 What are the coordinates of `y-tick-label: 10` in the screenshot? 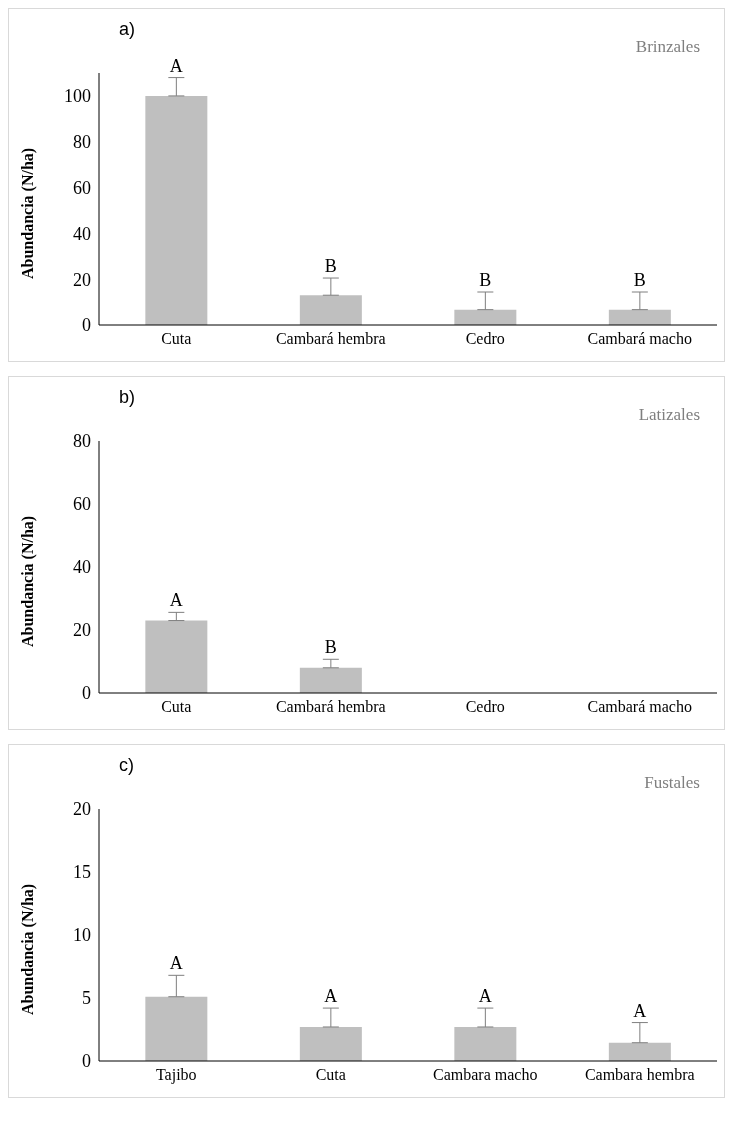 It's located at (82, 935).